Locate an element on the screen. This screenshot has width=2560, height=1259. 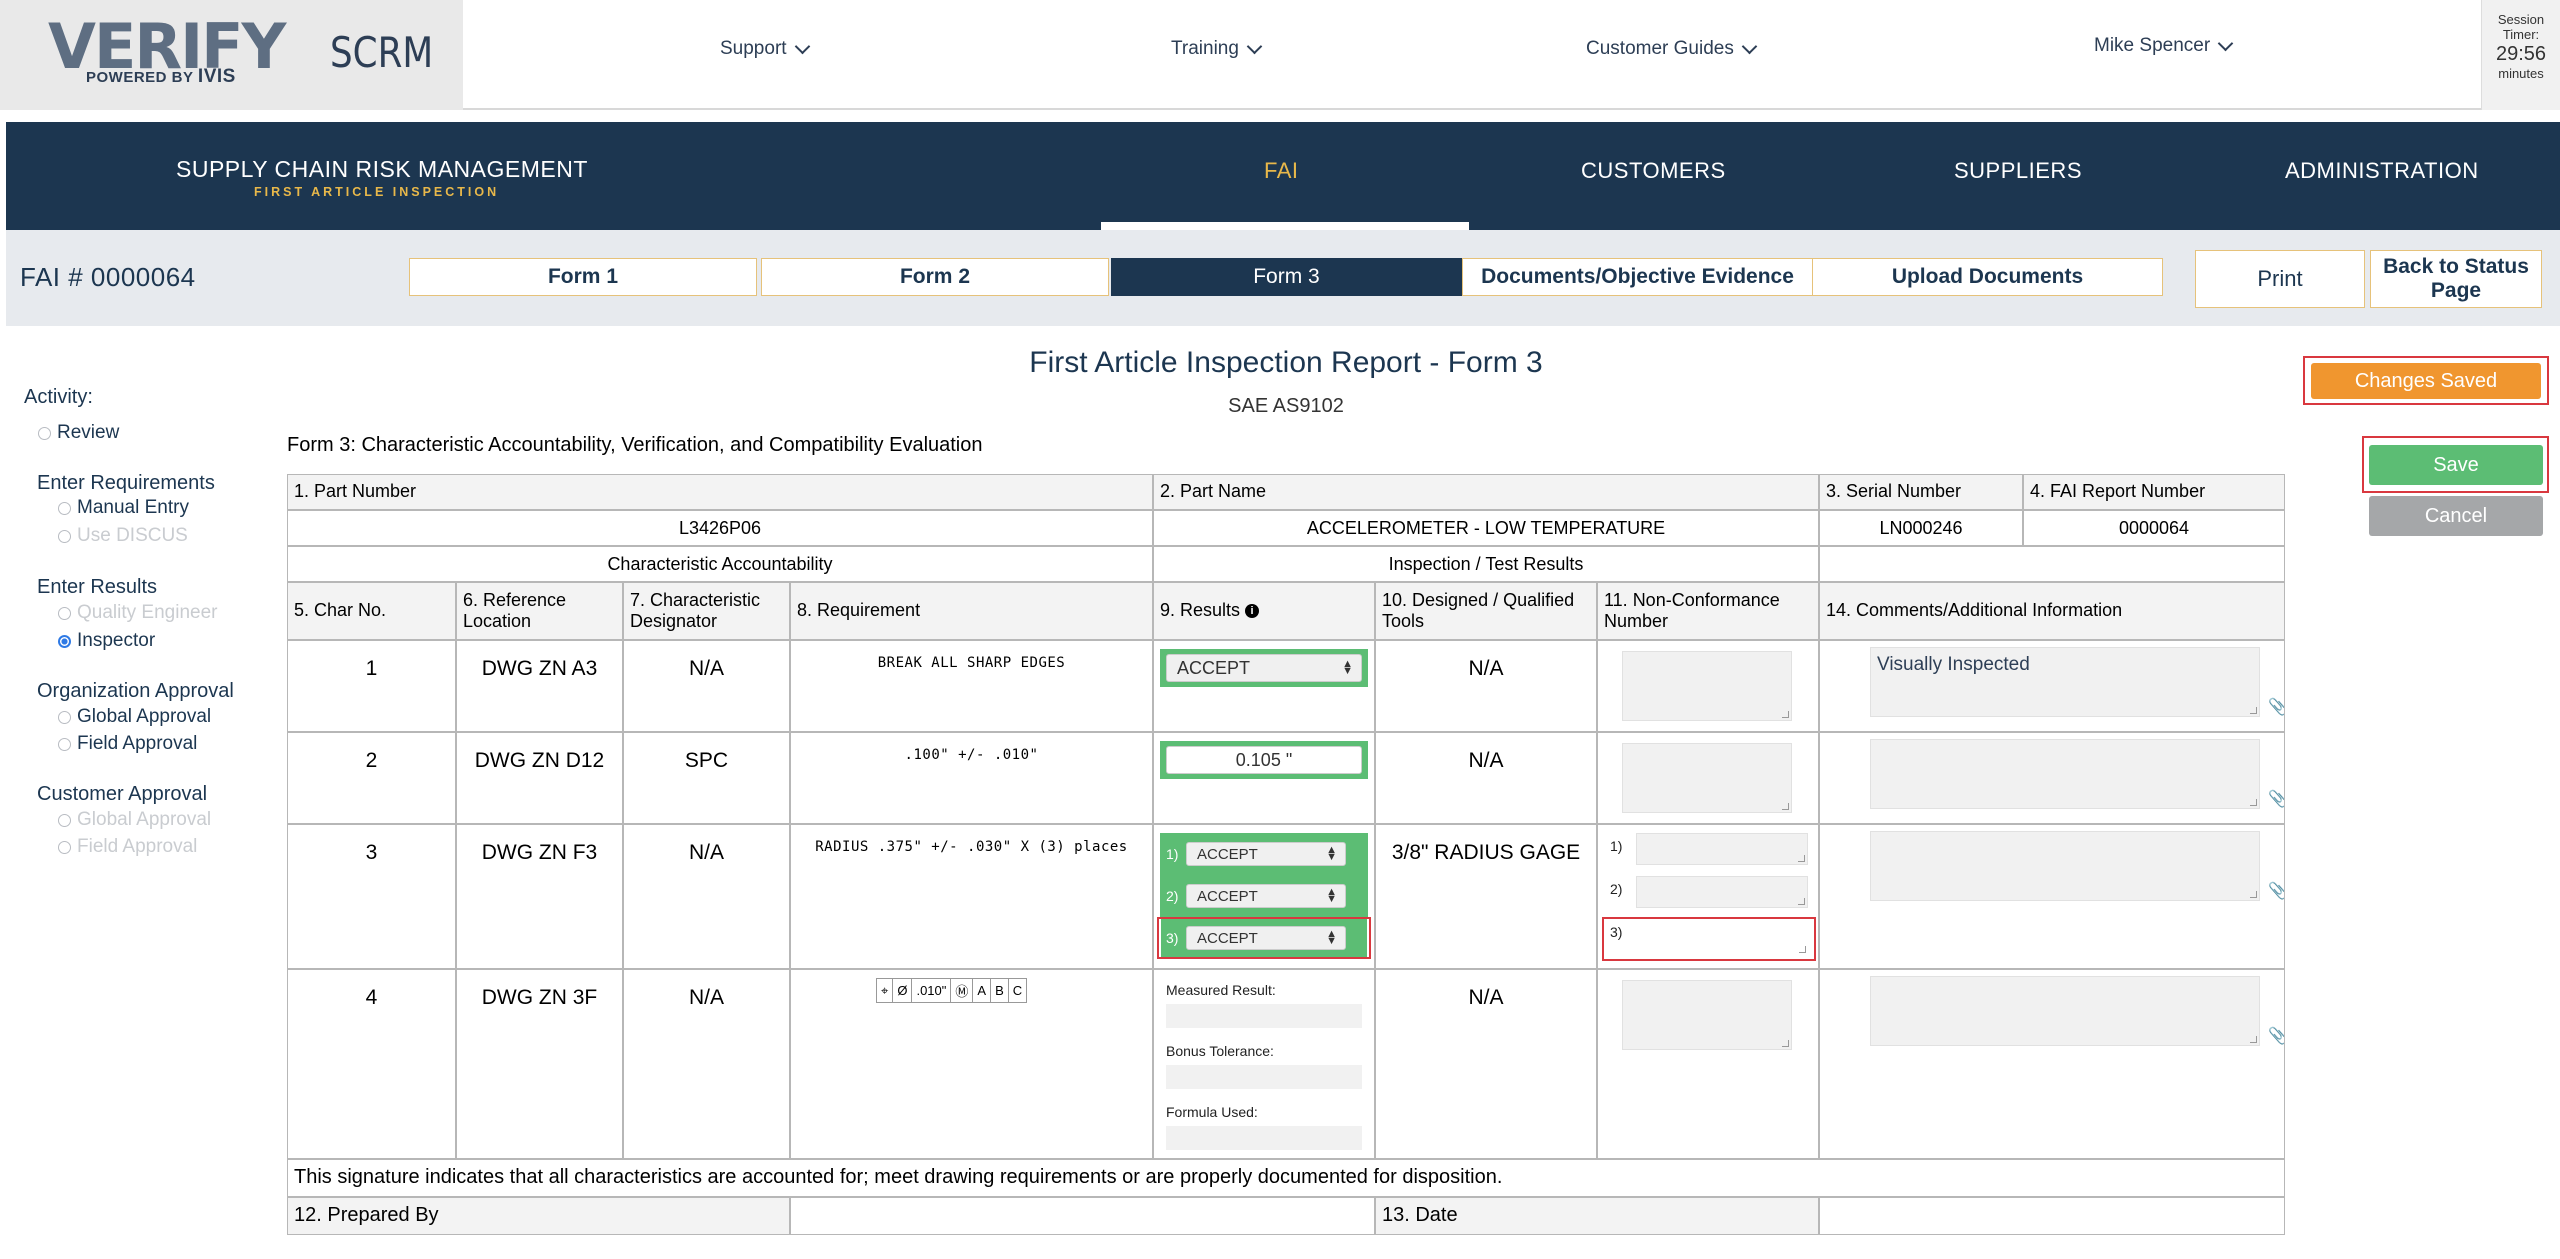
requirement-cell: RADIUS .375" +/- .030" X (3) places is located at coordinates (971, 896).